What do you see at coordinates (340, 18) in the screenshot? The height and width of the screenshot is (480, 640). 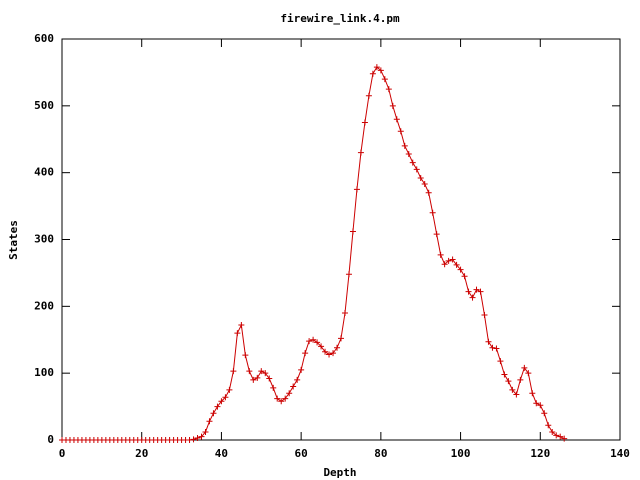 I see `chart-title: firewire_link.4.pm` at bounding box center [340, 18].